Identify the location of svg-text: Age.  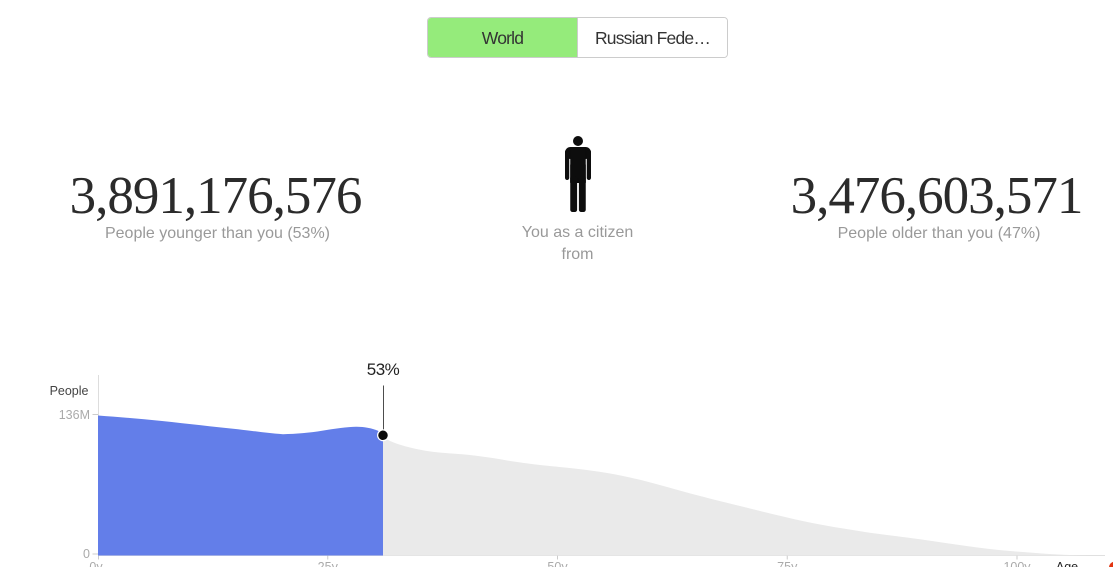
(1067, 563).